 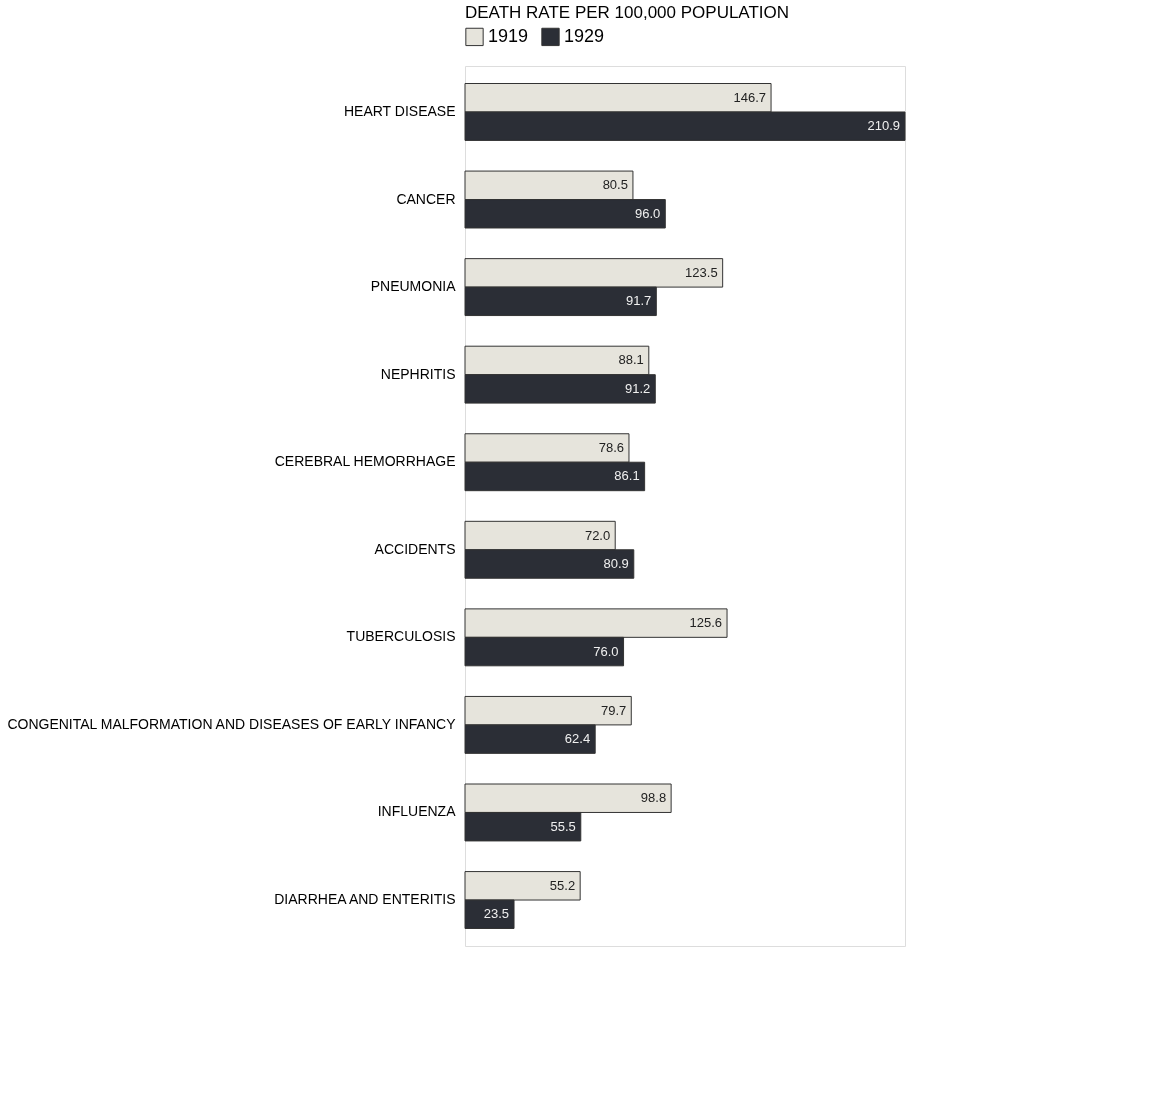 I want to click on data-label: 125.6, so click(x=706, y=623).